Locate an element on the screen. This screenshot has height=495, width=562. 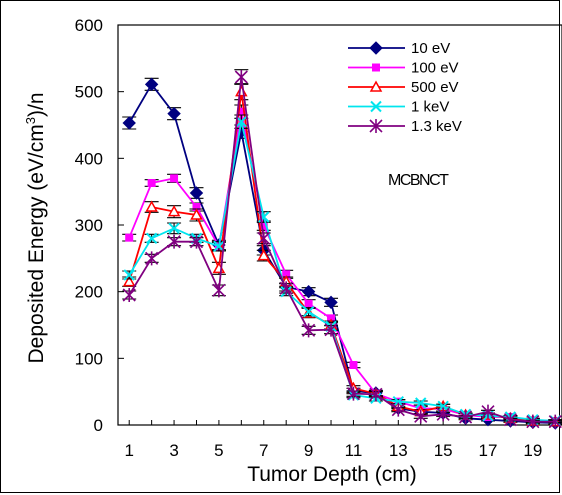
x-tick-label: 1 is located at coordinates (128, 450).